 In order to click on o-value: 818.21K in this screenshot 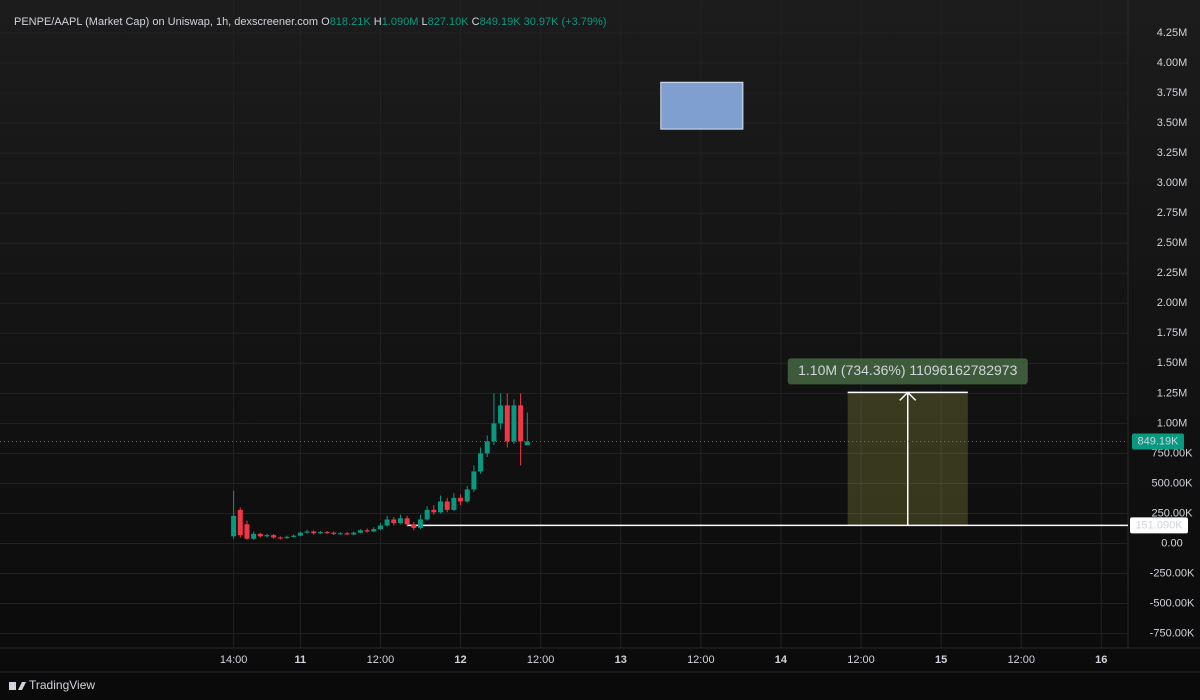, I will do `click(351, 22)`.